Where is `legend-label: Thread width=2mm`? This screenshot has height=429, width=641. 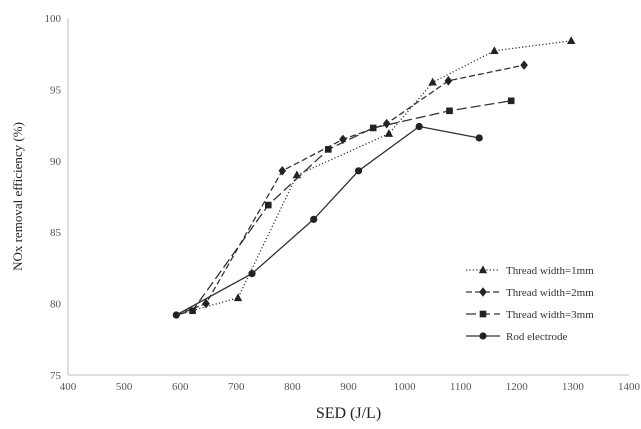
legend-label: Thread width=2mm is located at coordinates (550, 293).